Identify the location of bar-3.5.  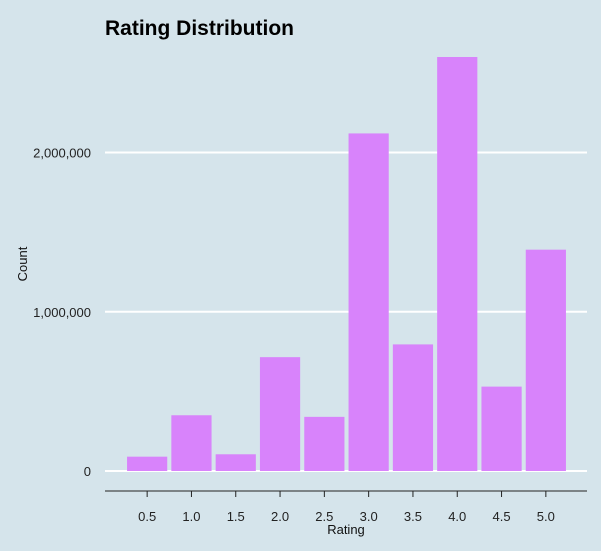
(413, 407).